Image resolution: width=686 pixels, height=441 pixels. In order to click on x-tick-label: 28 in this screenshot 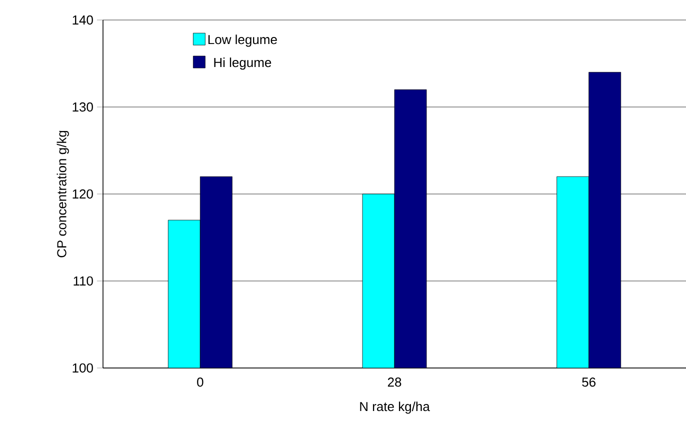, I will do `click(395, 382)`.